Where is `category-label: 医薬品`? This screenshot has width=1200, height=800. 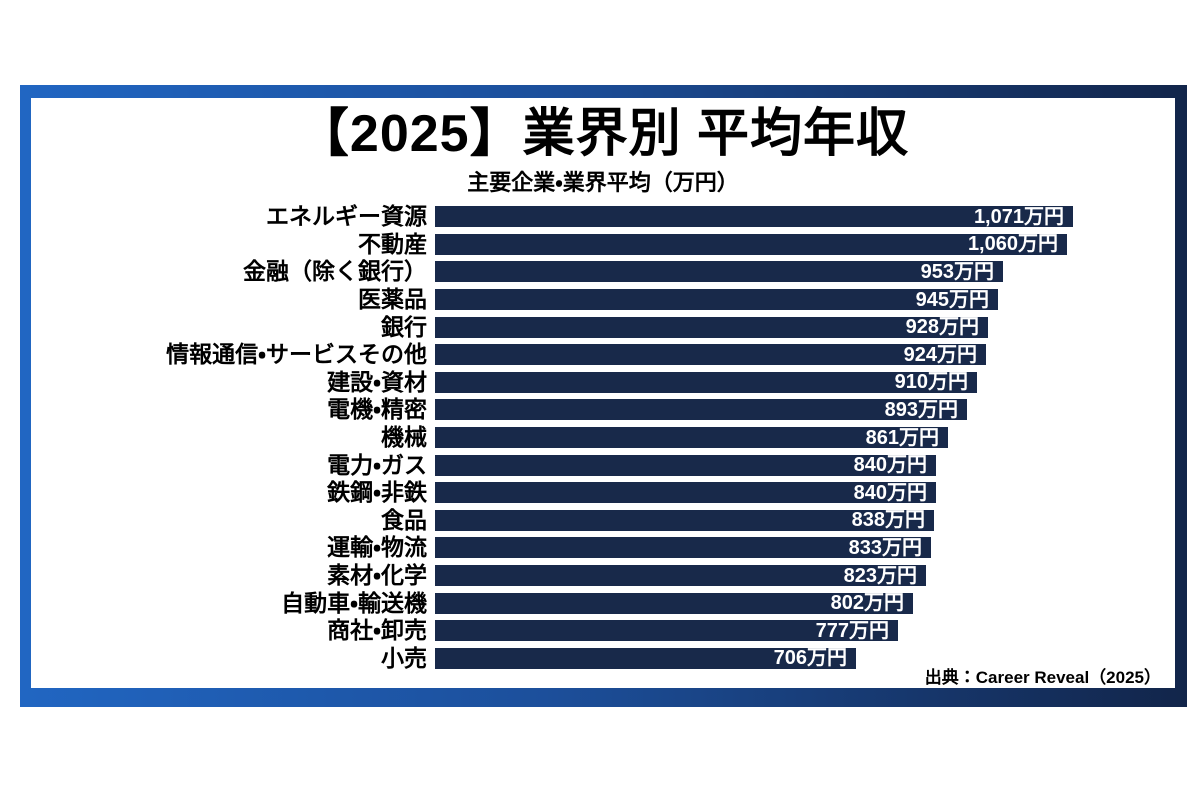
category-label: 医薬品 is located at coordinates (392, 299).